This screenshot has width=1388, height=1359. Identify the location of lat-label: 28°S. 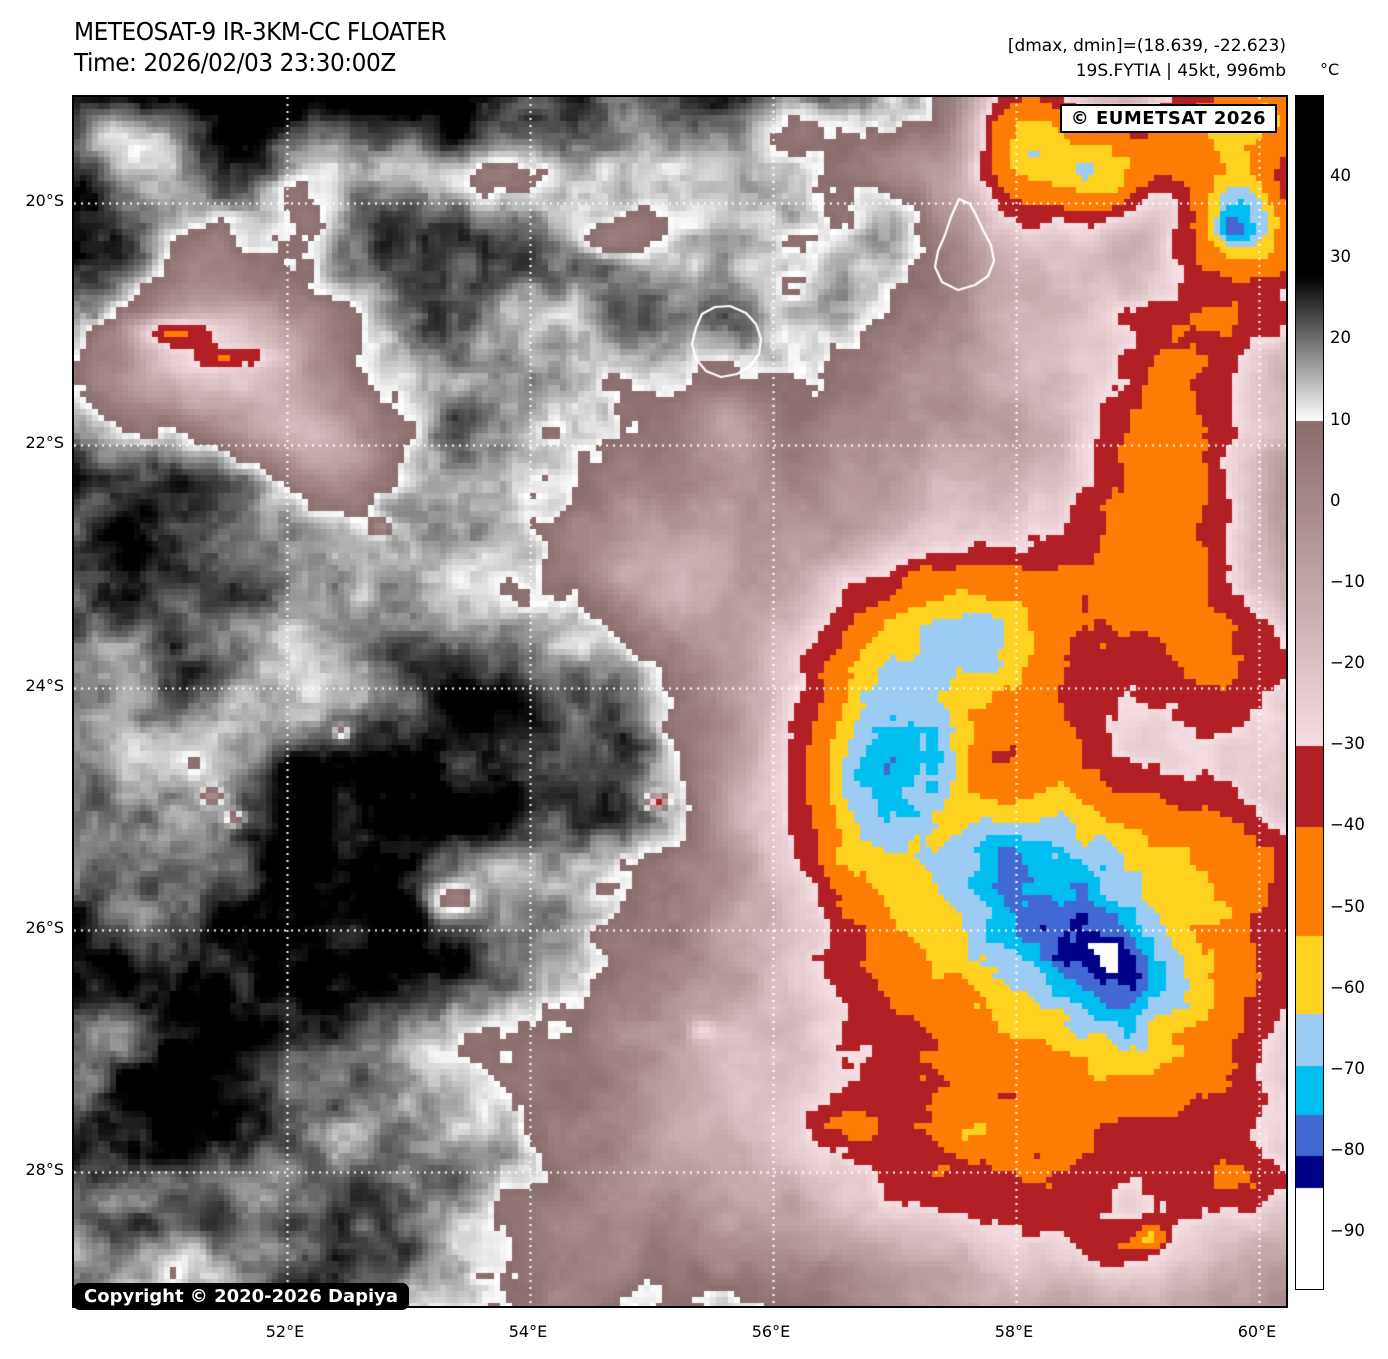
(44, 1170).